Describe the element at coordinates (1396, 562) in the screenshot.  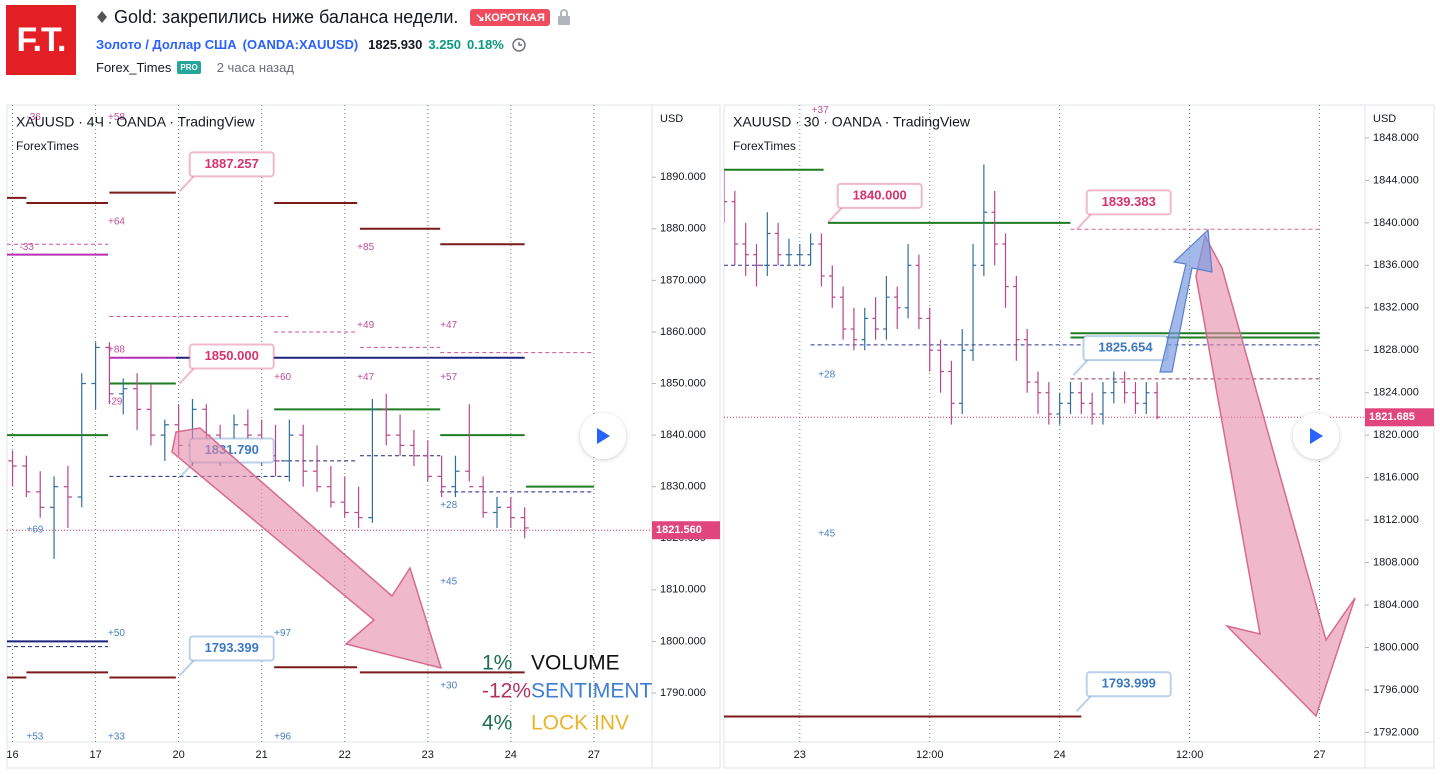
I see `y-tick-label: 1808.000` at that location.